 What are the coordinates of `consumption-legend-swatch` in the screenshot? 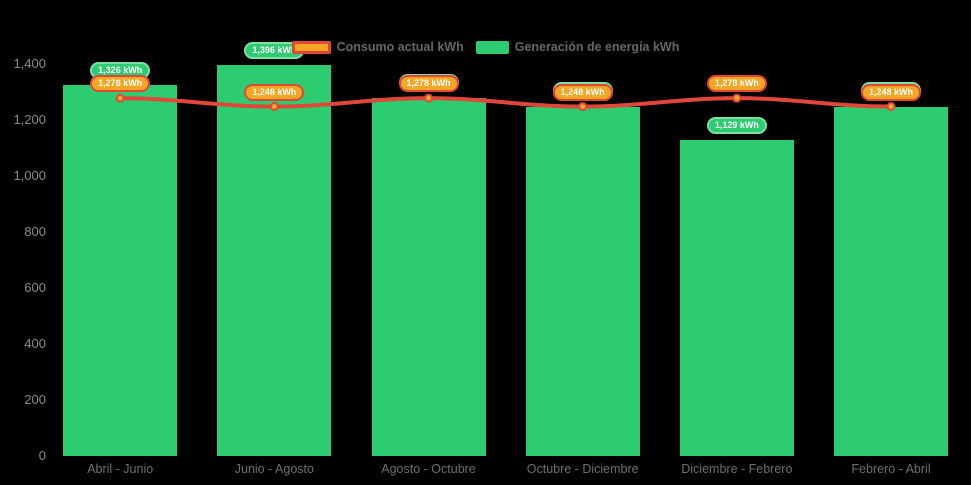 It's located at (311, 47).